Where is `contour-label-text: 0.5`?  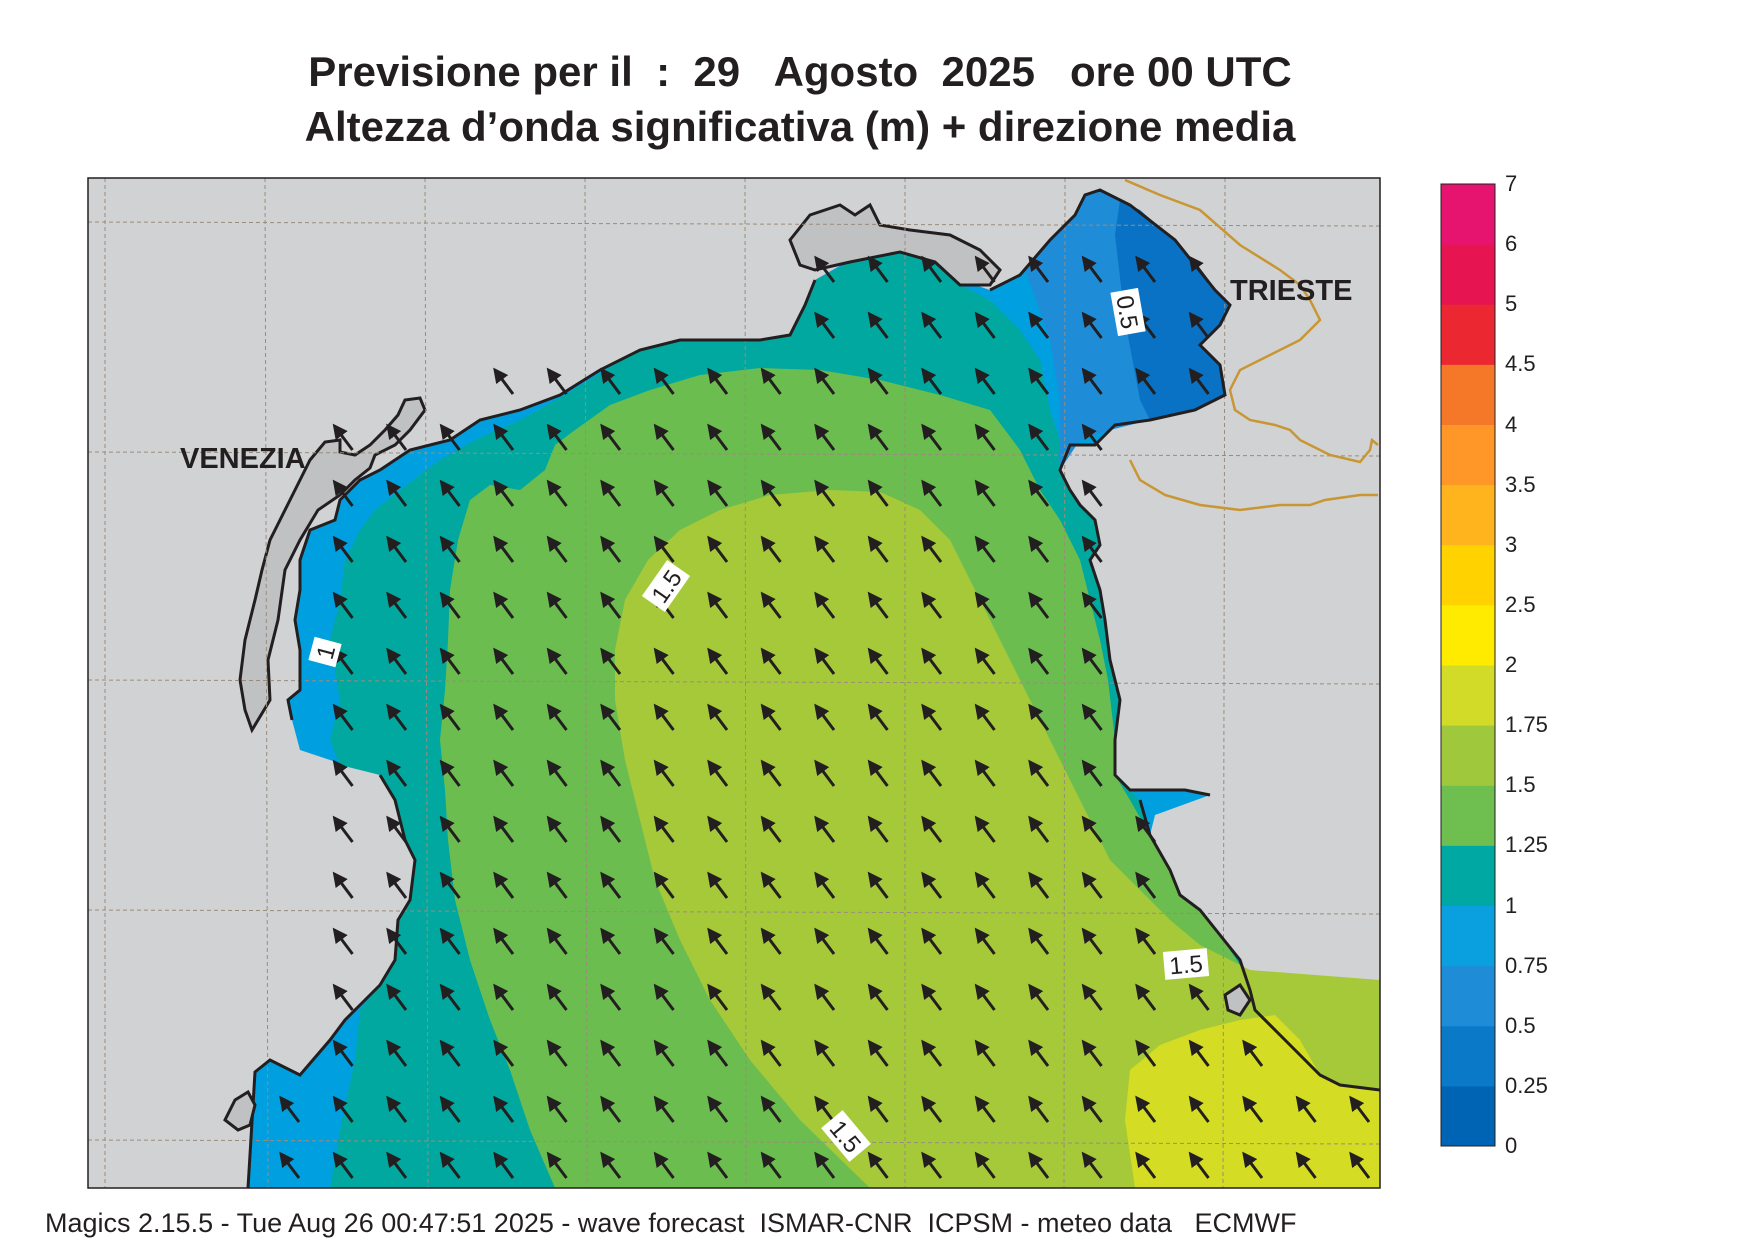 contour-label-text: 0.5 is located at coordinates (1126, 312).